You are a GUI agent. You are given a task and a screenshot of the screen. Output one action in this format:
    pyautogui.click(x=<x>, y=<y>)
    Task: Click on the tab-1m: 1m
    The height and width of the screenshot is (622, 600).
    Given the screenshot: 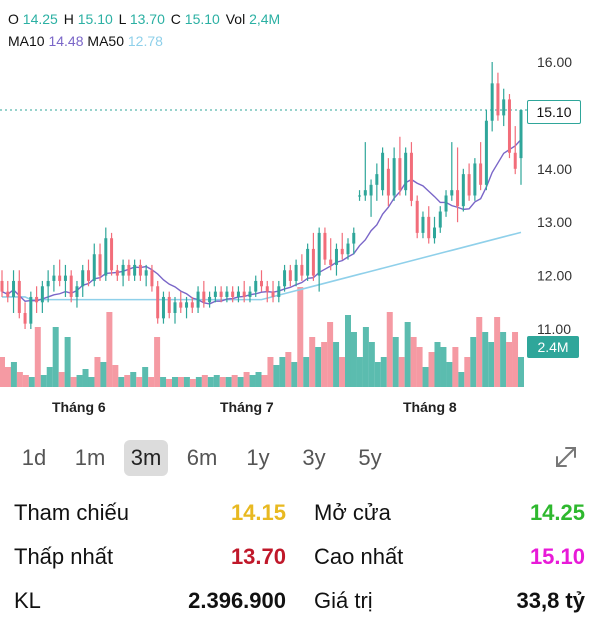 What is the action you would take?
    pyautogui.click(x=90, y=457)
    